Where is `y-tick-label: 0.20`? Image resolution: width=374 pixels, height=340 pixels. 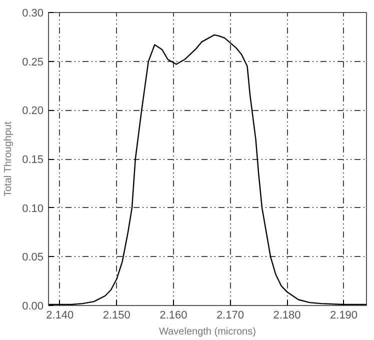
y-tick-label: 0.20 is located at coordinates (33, 111).